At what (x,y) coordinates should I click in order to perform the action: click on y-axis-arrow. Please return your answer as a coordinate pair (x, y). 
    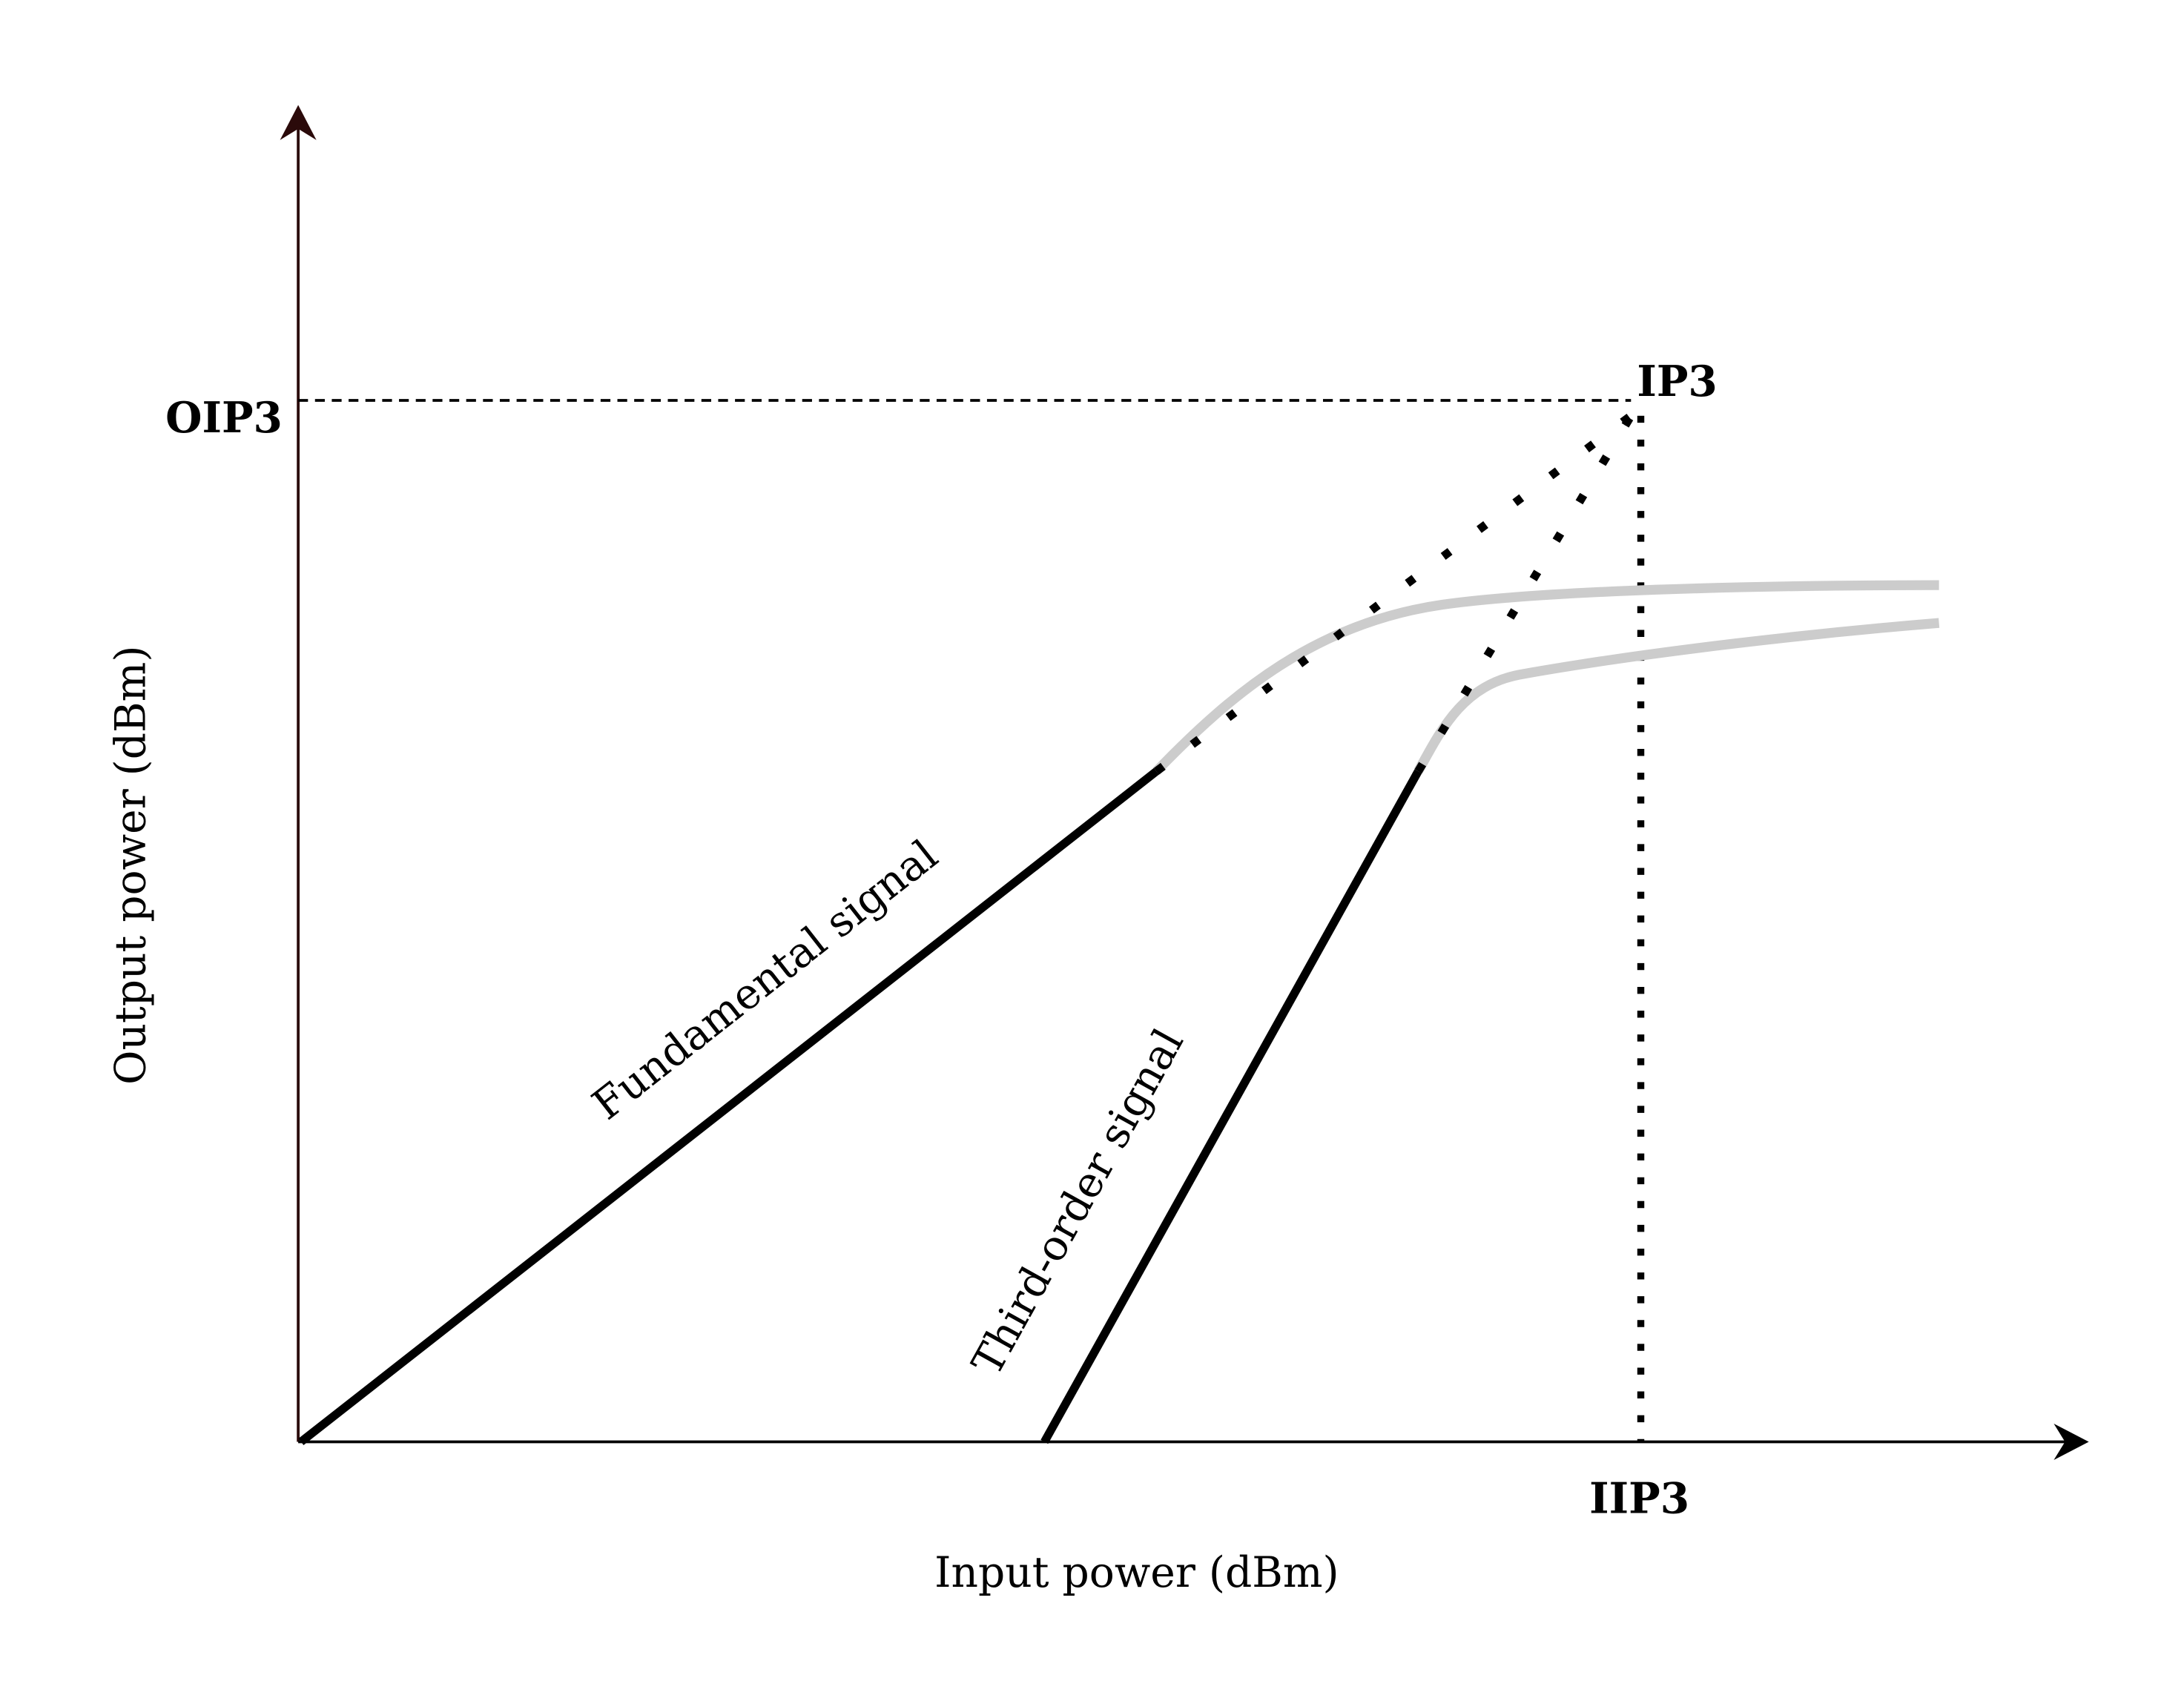
    Looking at the image, I should click on (298, 122).